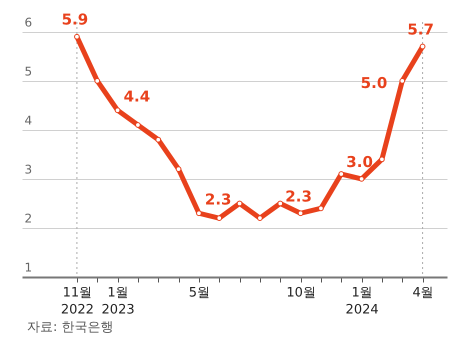 This screenshot has height=353, width=475. Describe the element at coordinates (70, 327) in the screenshot. I see `text: 자료: 한국은행` at that location.